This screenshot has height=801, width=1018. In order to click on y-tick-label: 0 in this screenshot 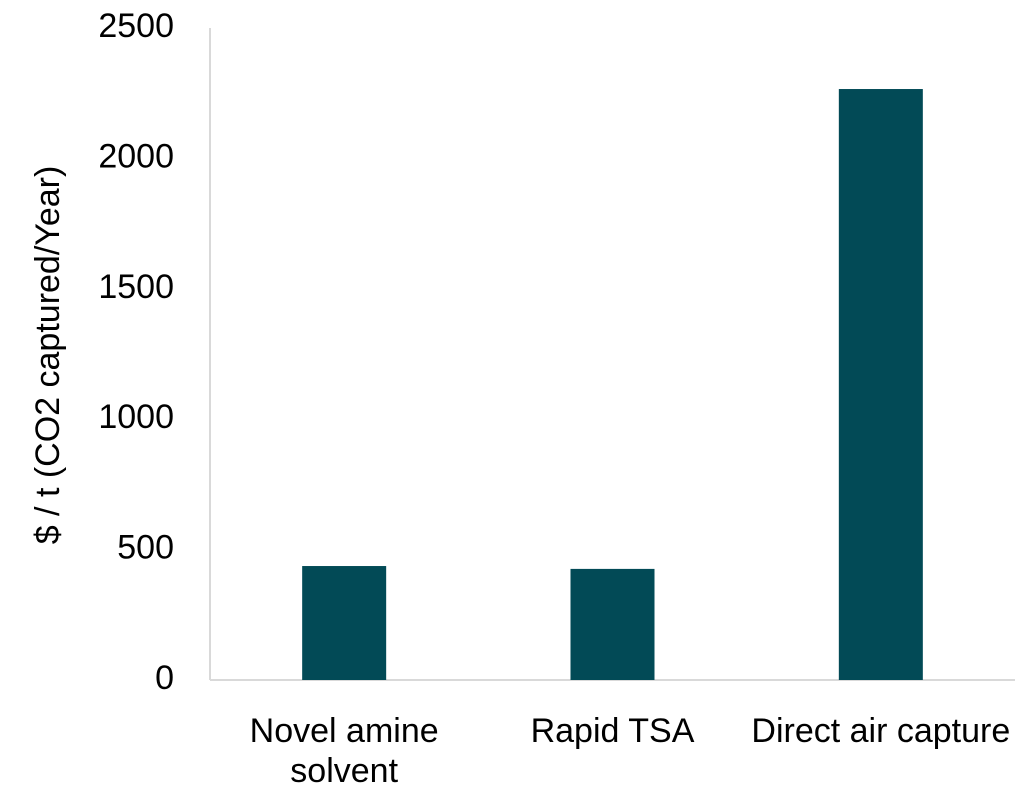, I will do `click(164, 678)`.